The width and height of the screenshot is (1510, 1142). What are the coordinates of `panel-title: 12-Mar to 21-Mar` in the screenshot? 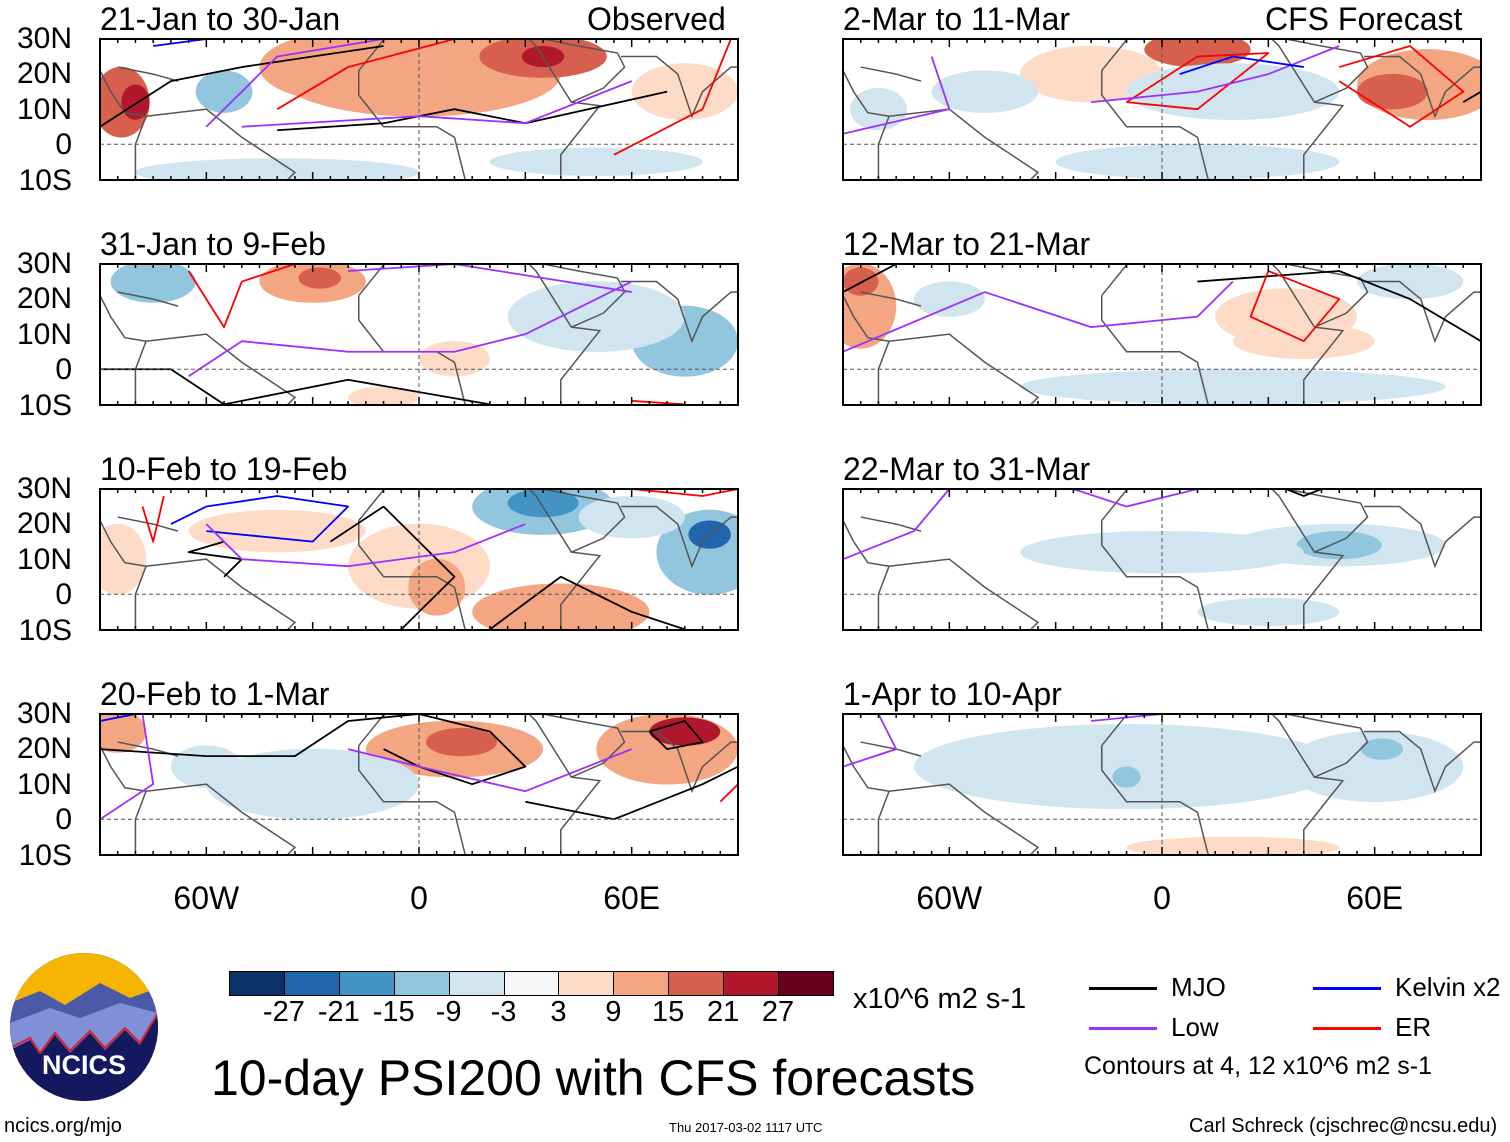 It's located at (967, 244).